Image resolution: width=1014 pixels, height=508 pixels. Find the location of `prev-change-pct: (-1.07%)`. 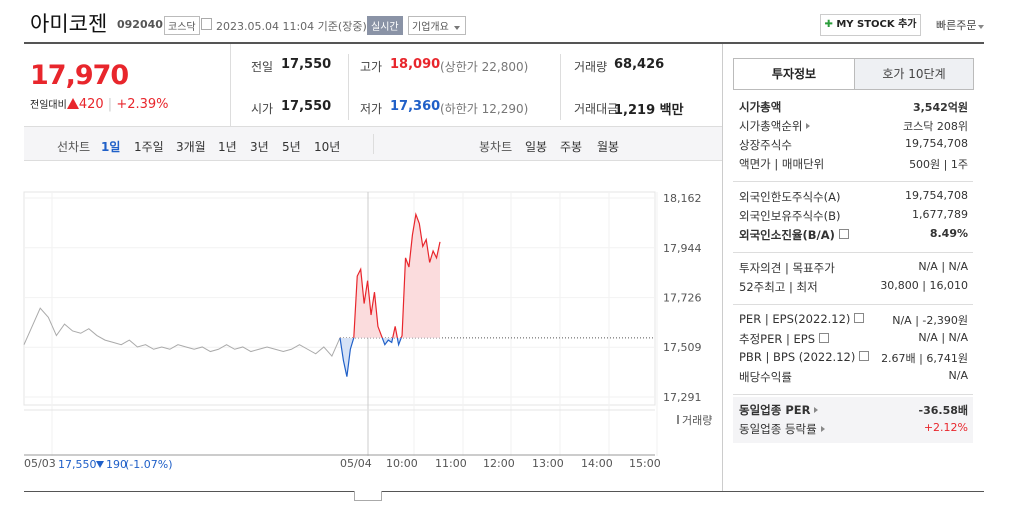

prev-change-pct: (-1.07%) is located at coordinates (149, 464).